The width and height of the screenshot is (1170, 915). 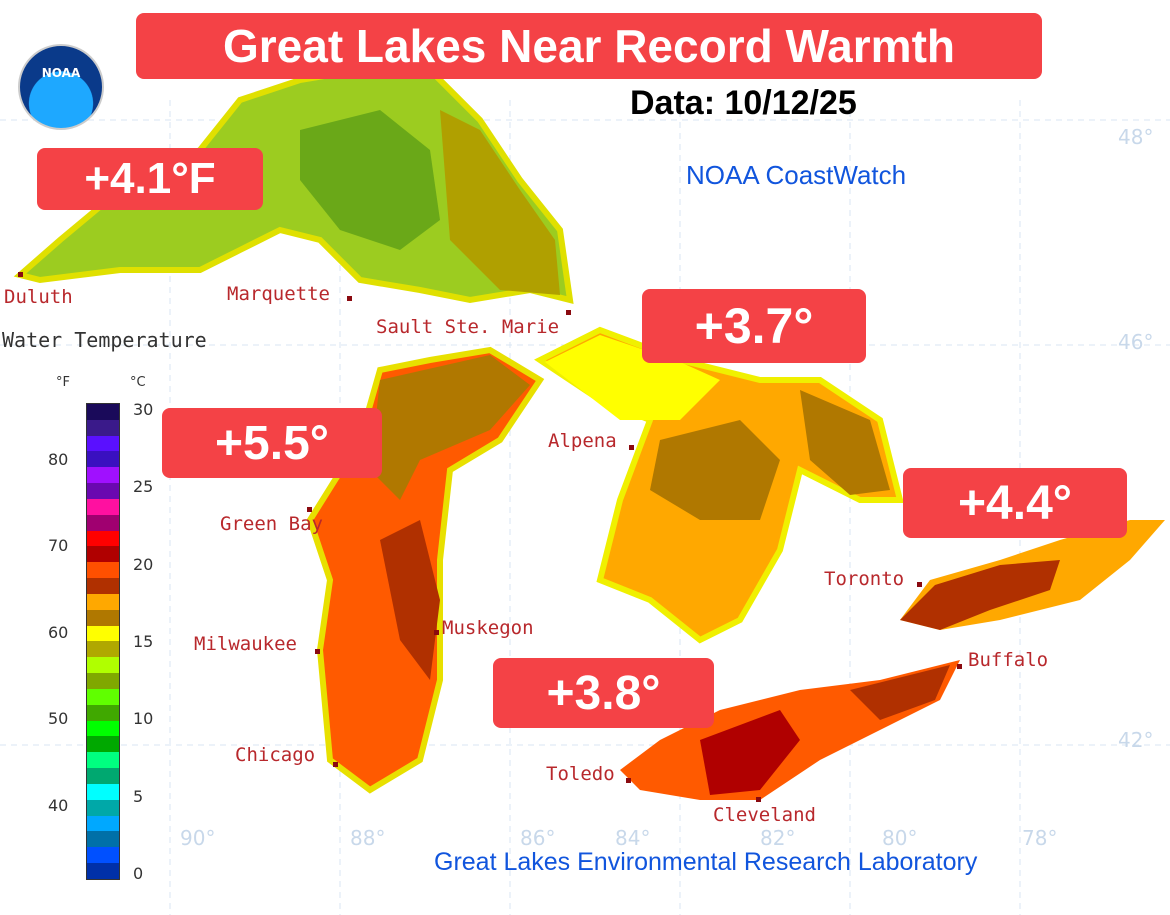 What do you see at coordinates (61, 87) in the screenshot?
I see `noaa-logo: NOAA` at bounding box center [61, 87].